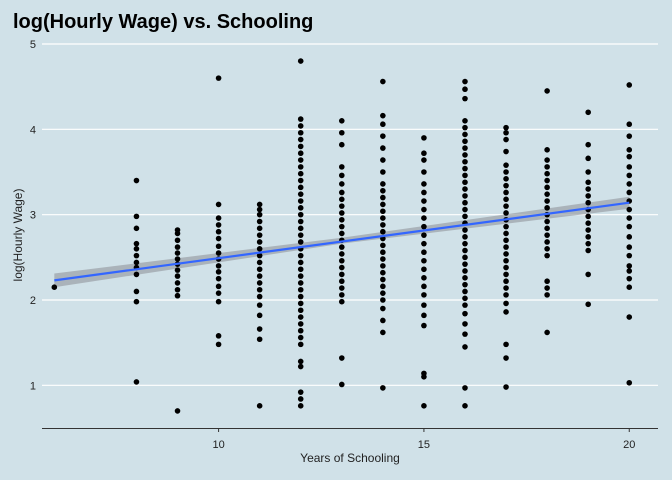 Image resolution: width=672 pixels, height=480 pixels. I want to click on regression-line, so click(342, 241).